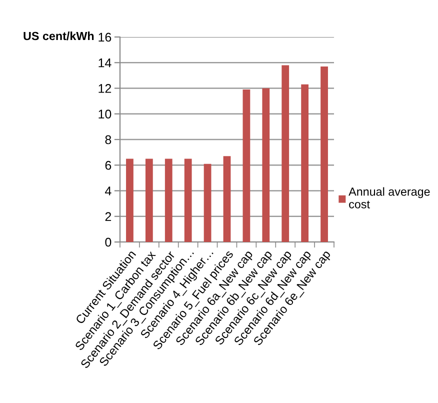 The image size is (438, 403). I want to click on y-axis-title: US cent/kWh, so click(59, 36).